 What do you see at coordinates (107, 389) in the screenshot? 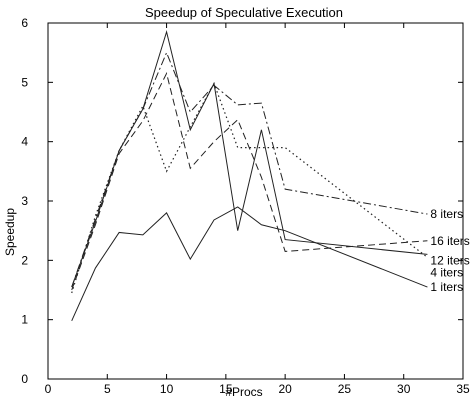
I see `x-tick-label: 5` at bounding box center [107, 389].